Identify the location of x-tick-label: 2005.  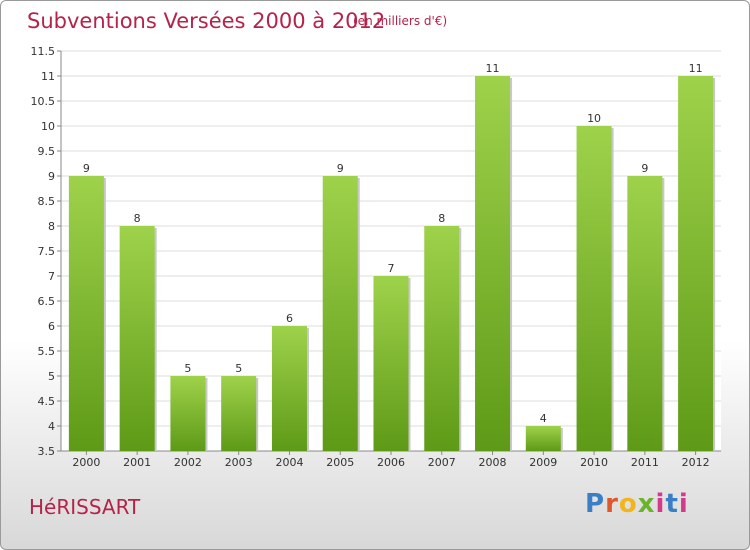
(340, 462).